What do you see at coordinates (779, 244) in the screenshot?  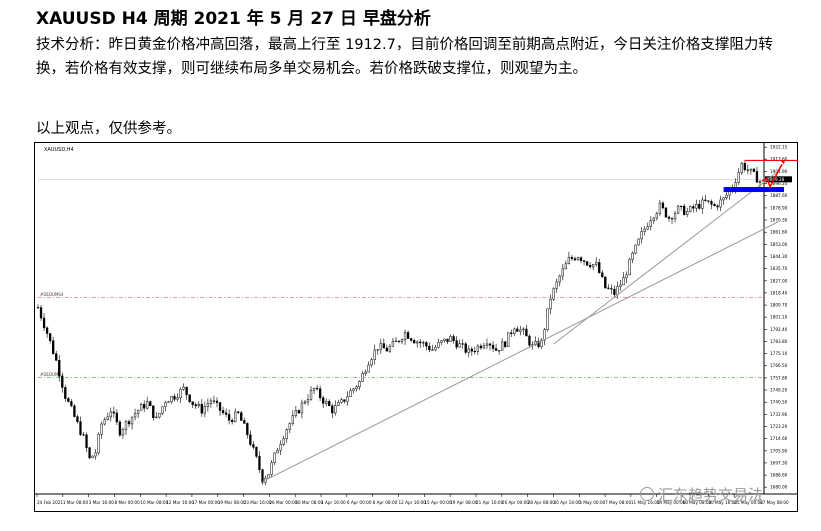 I see `y-tick-label: 1853.00` at bounding box center [779, 244].